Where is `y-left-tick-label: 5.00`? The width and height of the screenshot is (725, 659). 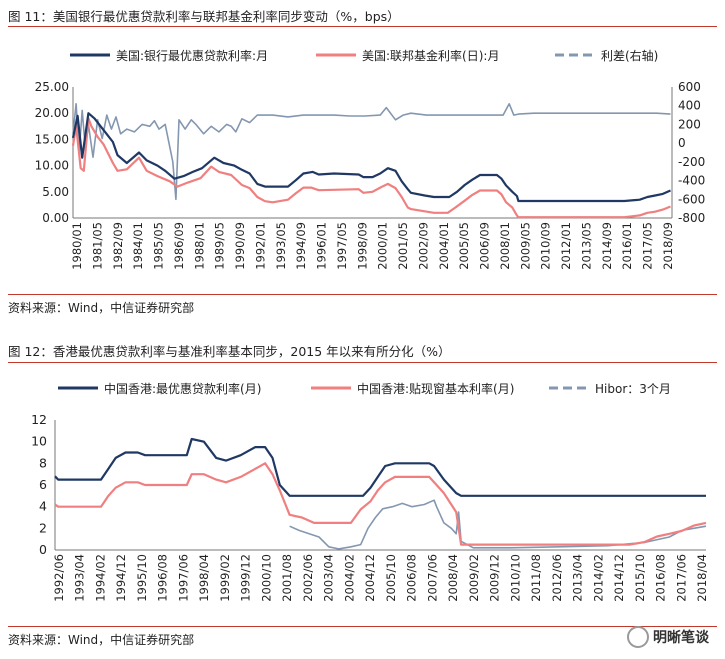 y-left-tick-label: 5.00 is located at coordinates (55, 192).